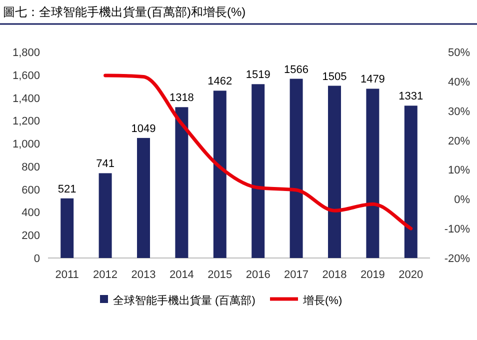  Describe the element at coordinates (124, 12) in the screenshot. I see `title: 圖七：全球智能手機出貨量(百萬部)和增長(%)` at that location.